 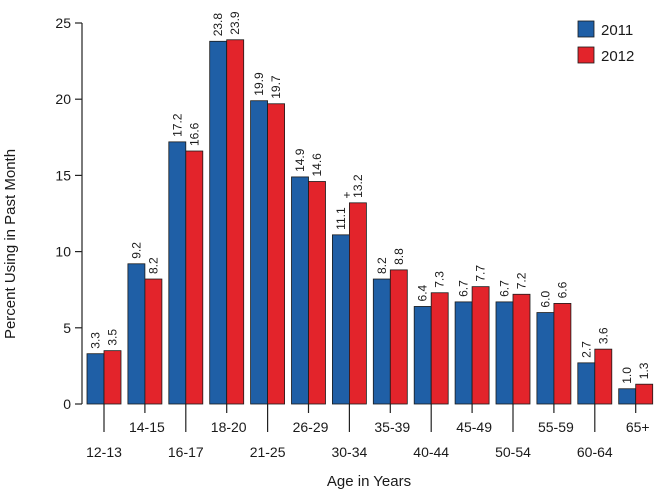 I want to click on x-tick-label: 40-44, so click(x=431, y=452).